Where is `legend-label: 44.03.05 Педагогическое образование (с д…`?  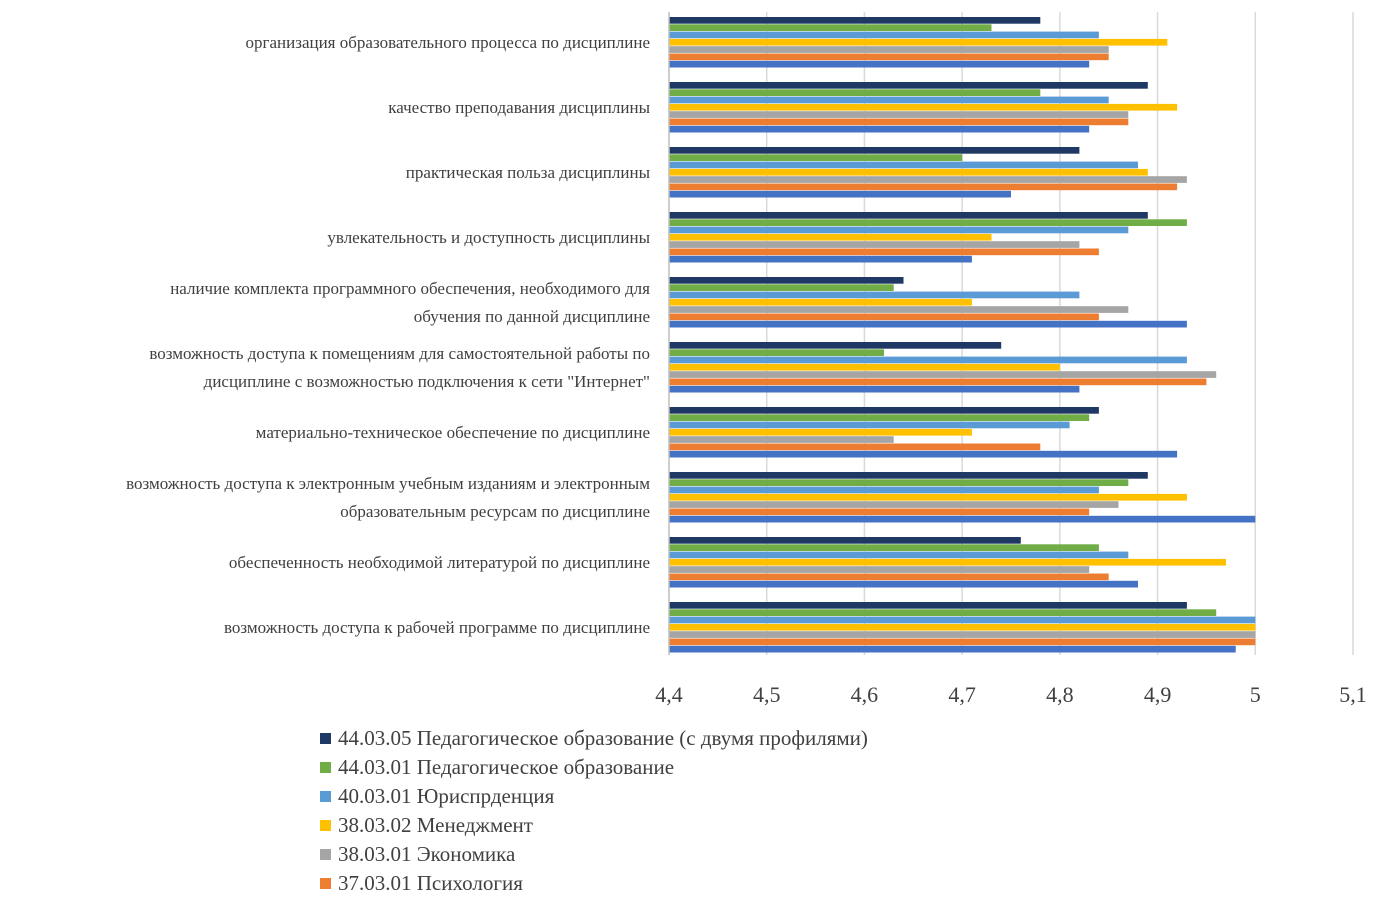 legend-label: 44.03.05 Педагогическое образование (с д… is located at coordinates (603, 738).